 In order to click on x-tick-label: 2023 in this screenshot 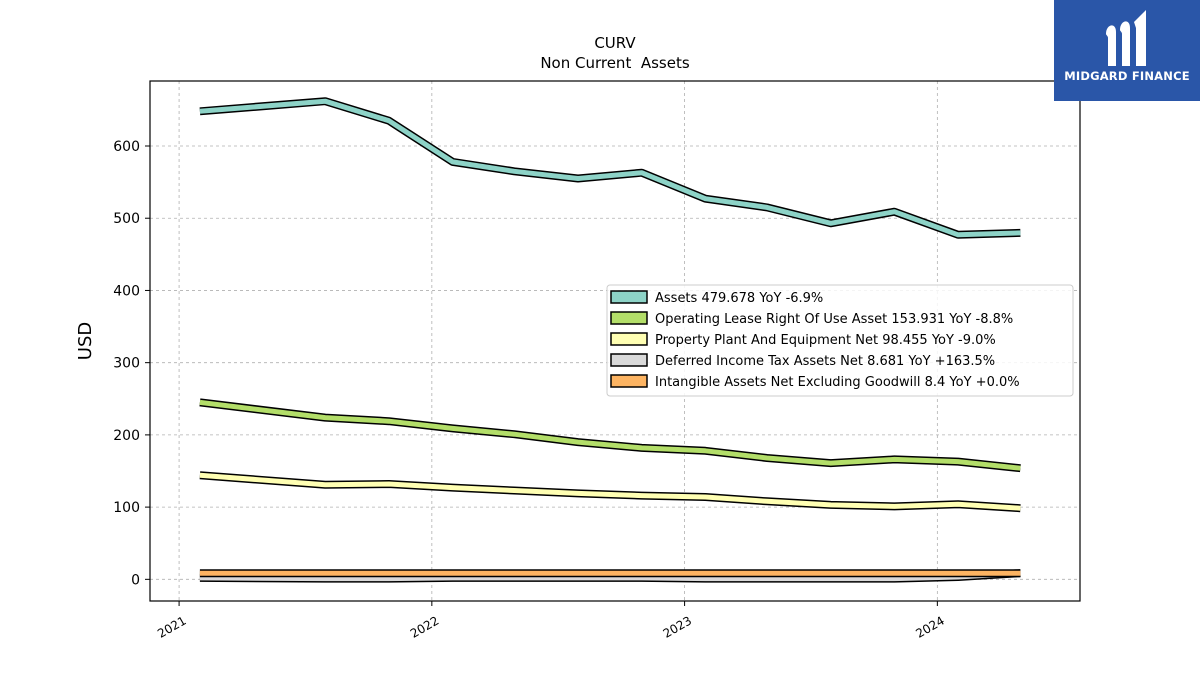, I will do `click(677, 626)`.